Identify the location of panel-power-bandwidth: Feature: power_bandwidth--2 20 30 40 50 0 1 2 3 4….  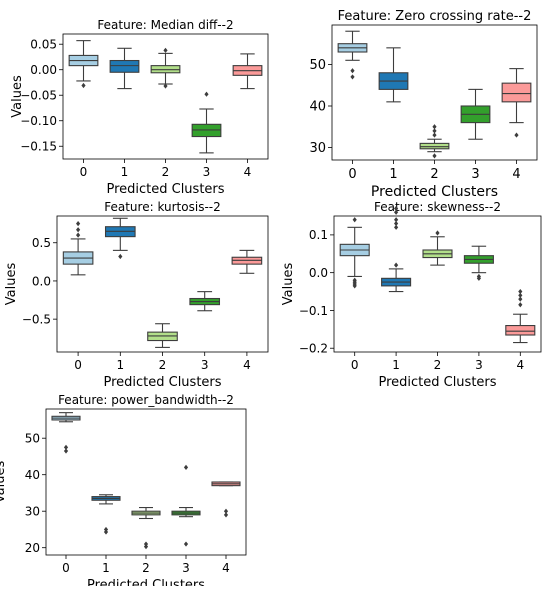
(123, 491).